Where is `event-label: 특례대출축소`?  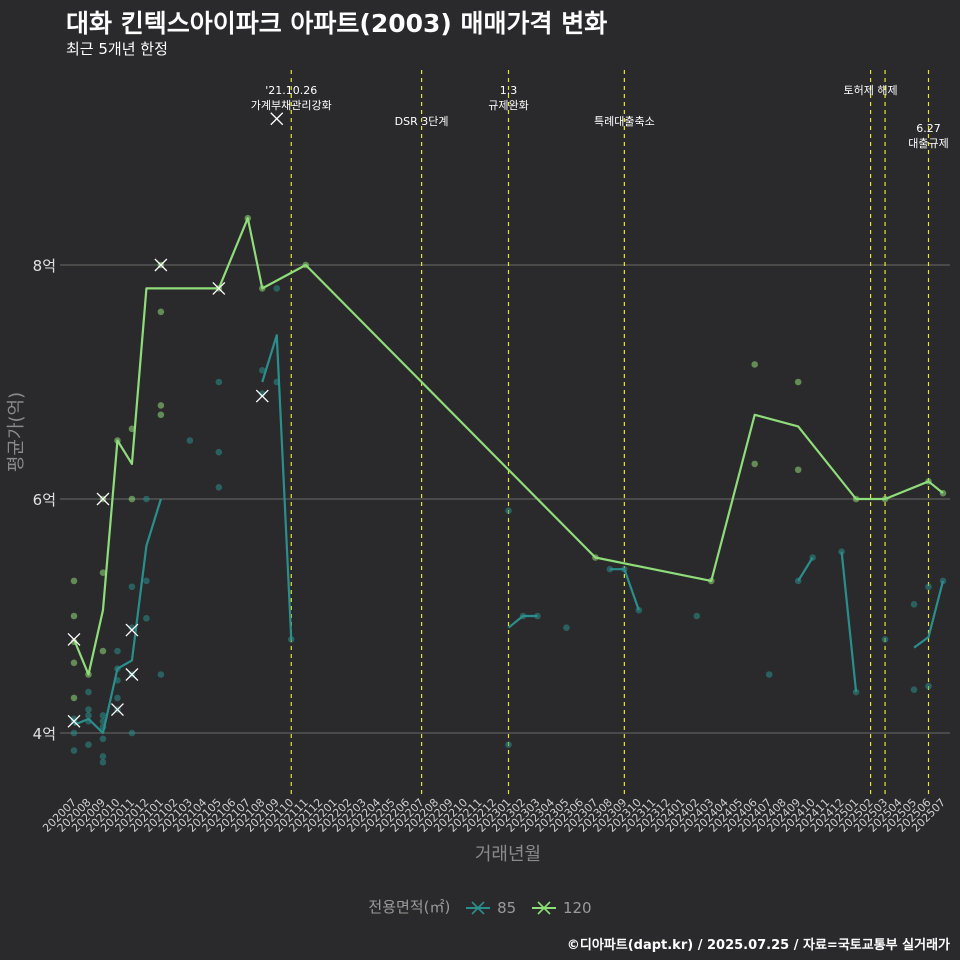
event-label: 특례대출축소 is located at coordinates (624, 121).